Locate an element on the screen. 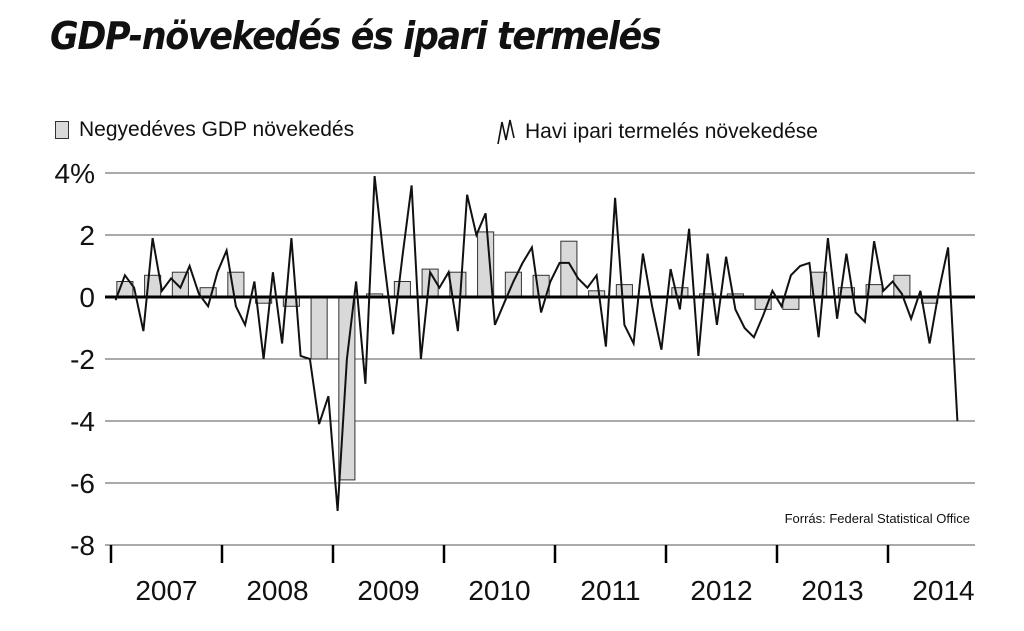 This screenshot has height=631, width=1024. x-tick-label: 2010 is located at coordinates (499, 590).